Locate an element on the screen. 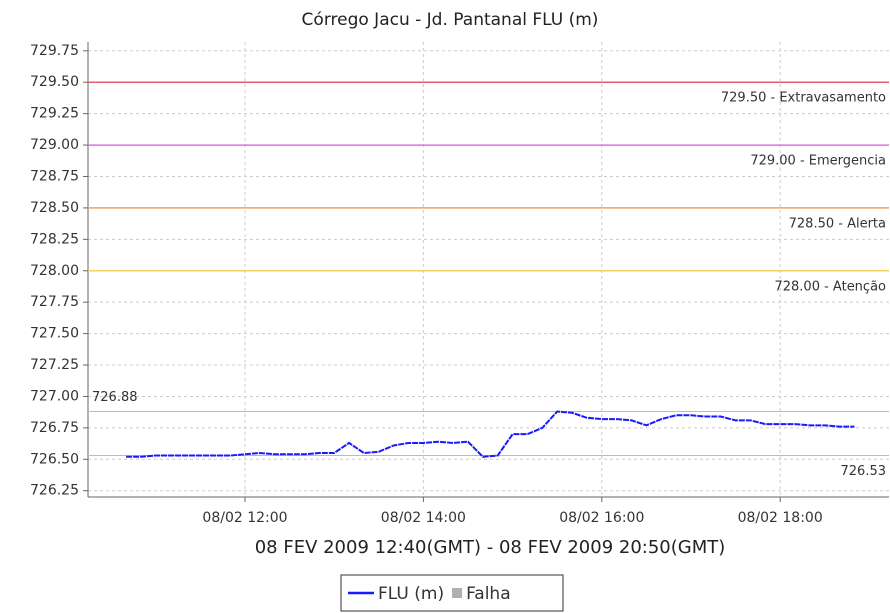 The image size is (890, 613). y-tick-label: 726.50 is located at coordinates (54, 459).